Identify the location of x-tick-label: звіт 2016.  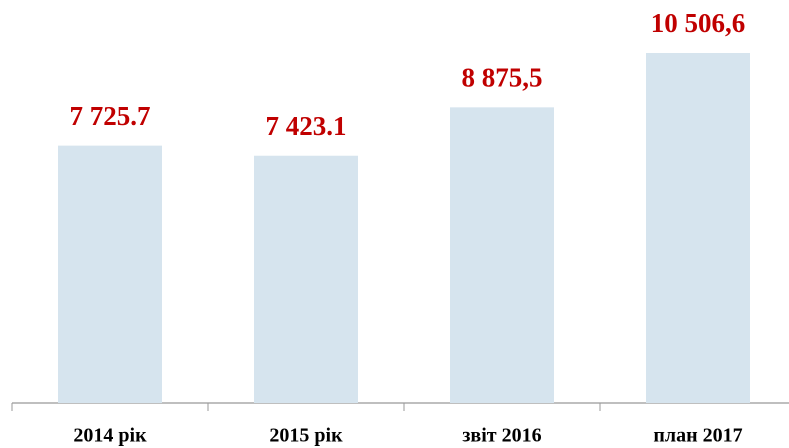
(501, 436).